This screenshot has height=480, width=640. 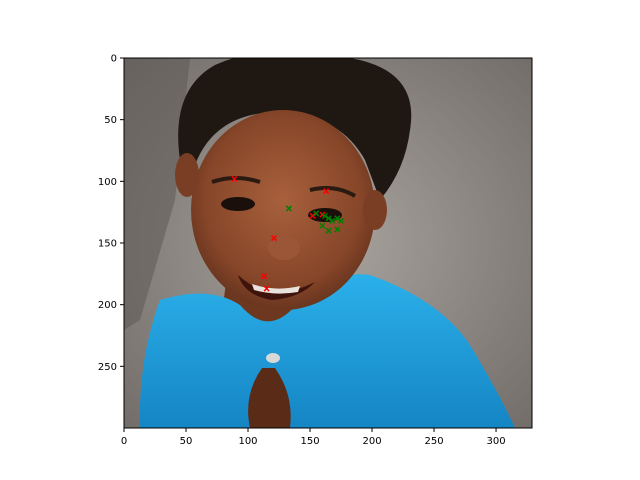 What do you see at coordinates (114, 59) in the screenshot?
I see `y-tick-label: 0` at bounding box center [114, 59].